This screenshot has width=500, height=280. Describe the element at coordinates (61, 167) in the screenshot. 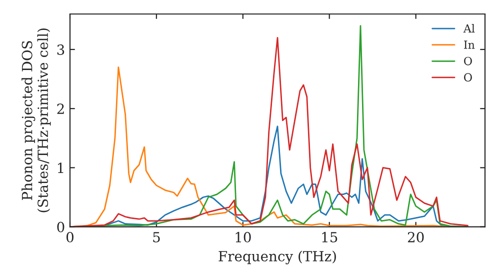

I see `y-tick-label: 1` at that location.